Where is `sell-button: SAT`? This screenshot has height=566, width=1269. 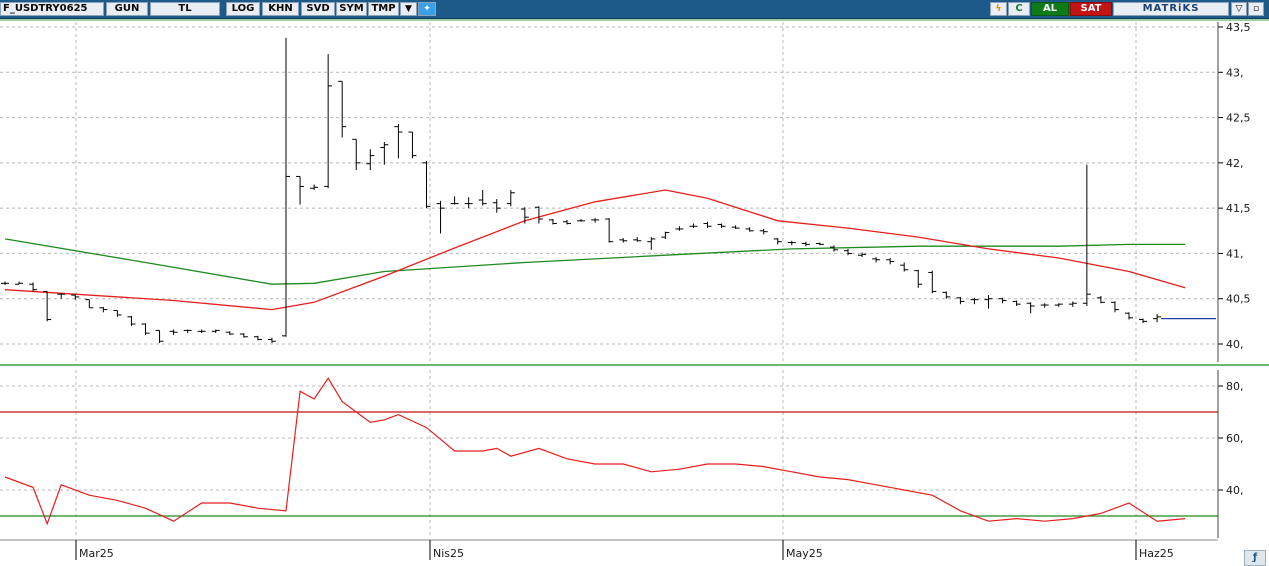 sell-button: SAT is located at coordinates (1091, 9).